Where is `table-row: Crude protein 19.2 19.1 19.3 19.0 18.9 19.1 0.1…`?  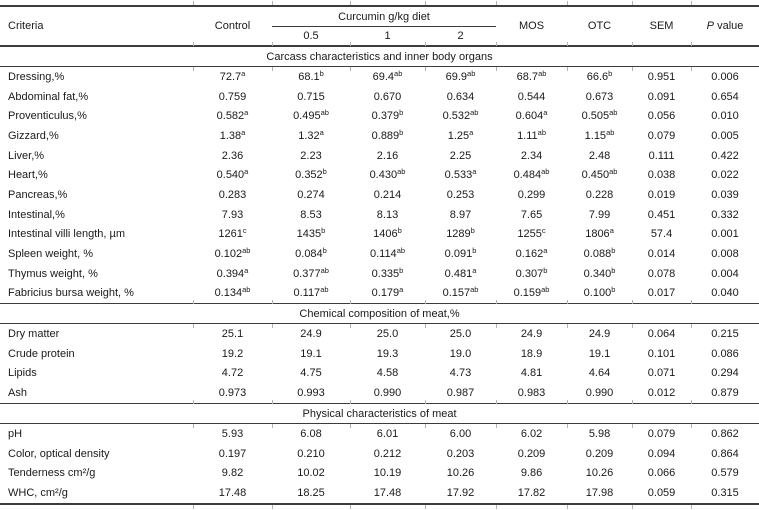 table-row: Crude protein 19.2 19.1 19.3 19.0 18.9 19.1 0.1… is located at coordinates (379, 354).